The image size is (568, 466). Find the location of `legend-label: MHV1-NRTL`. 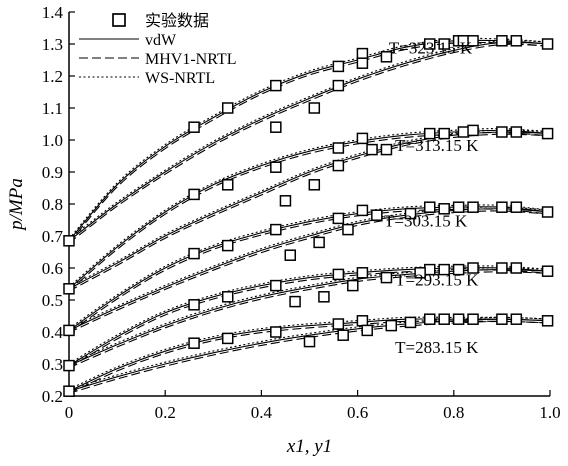

legend-label: MHV1-NRTL is located at coordinates (190, 59).